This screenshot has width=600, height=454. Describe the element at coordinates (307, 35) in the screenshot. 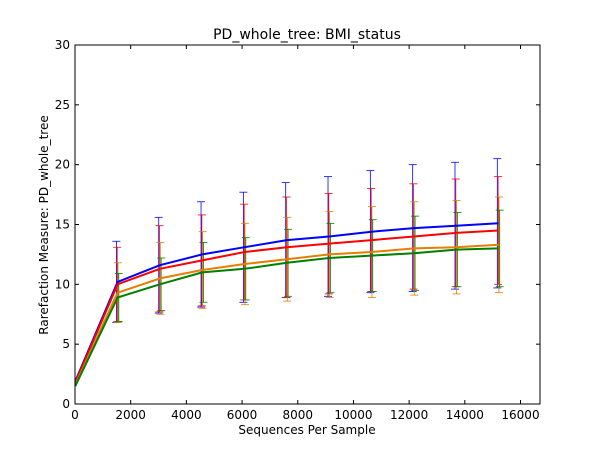

I see `chart-title: PD_whole_tree: BMI_status` at that location.